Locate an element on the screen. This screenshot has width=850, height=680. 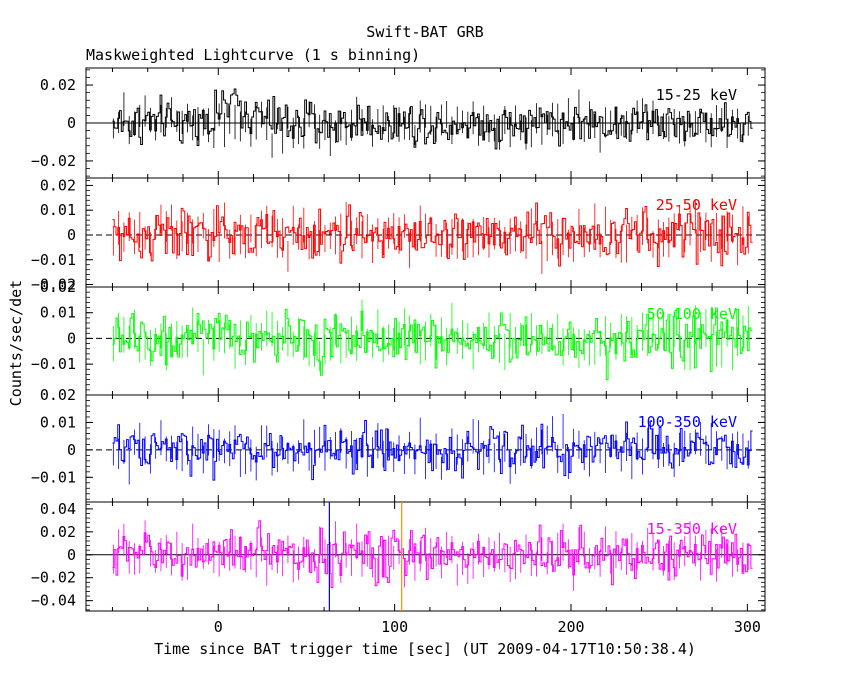
panel-100-350-kev: −0.01 0 0.01 0.02 100-350 keV is located at coordinates (398, 444).